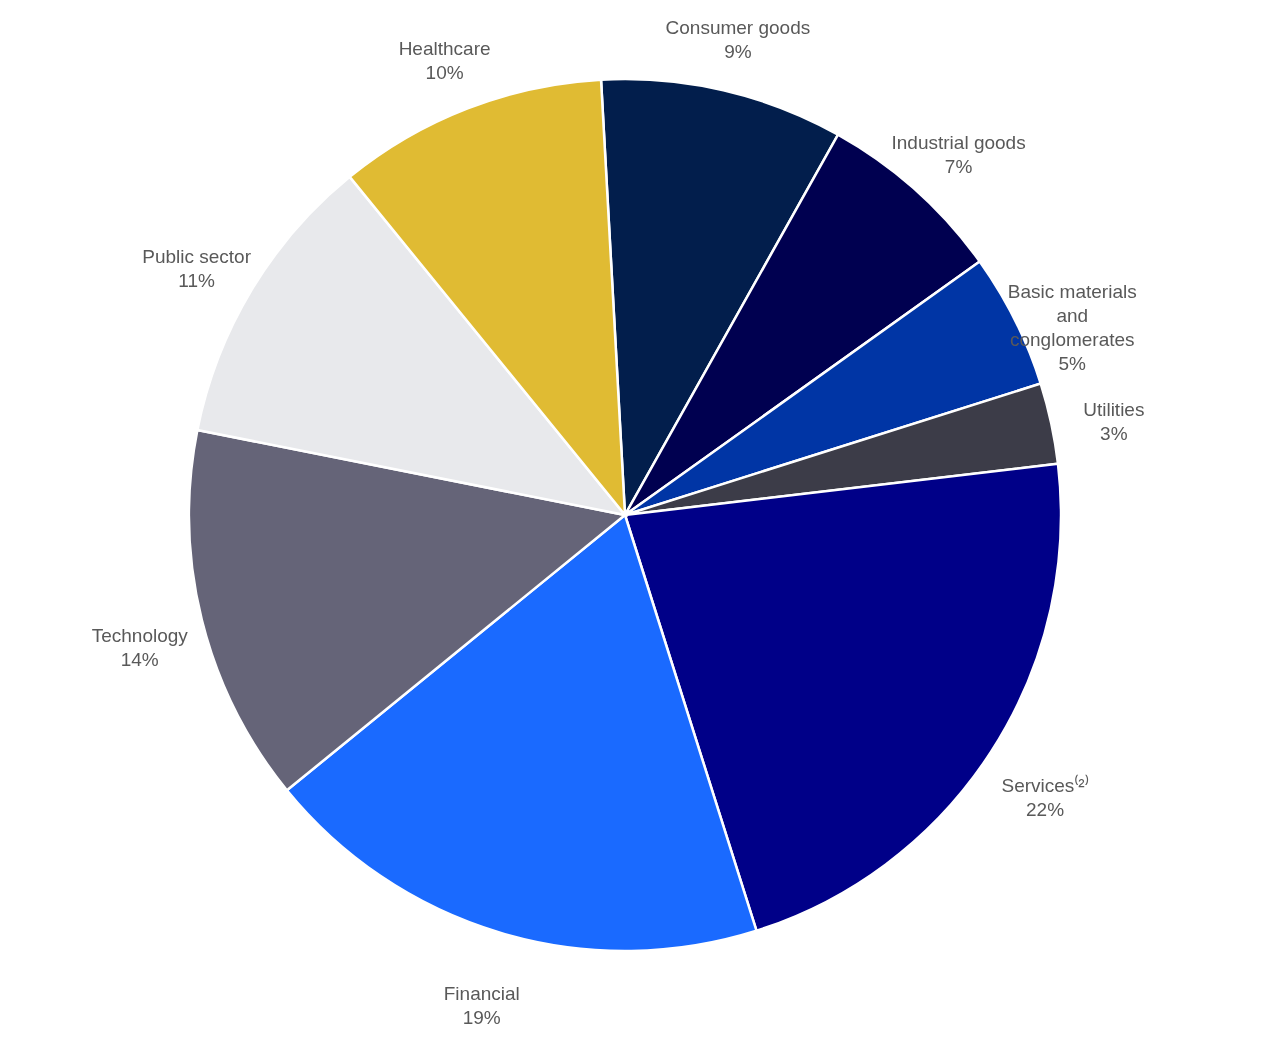 The height and width of the screenshot is (1048, 1276). I want to click on slice-label: Utilities, so click(1114, 409).